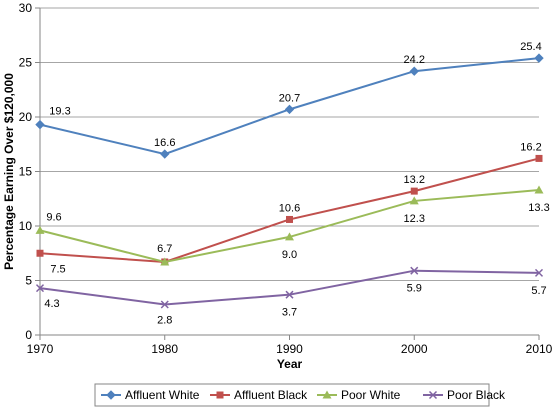 The width and height of the screenshot is (553, 410). What do you see at coordinates (164, 249) in the screenshot?
I see `data-label-poor-white: 6.7` at bounding box center [164, 249].